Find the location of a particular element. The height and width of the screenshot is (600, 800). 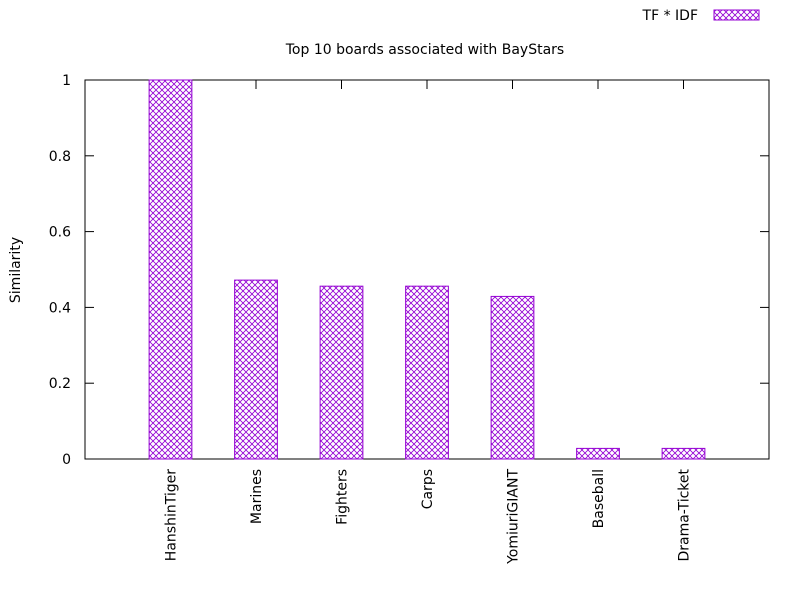

x-tick-label: Baseball is located at coordinates (599, 498).